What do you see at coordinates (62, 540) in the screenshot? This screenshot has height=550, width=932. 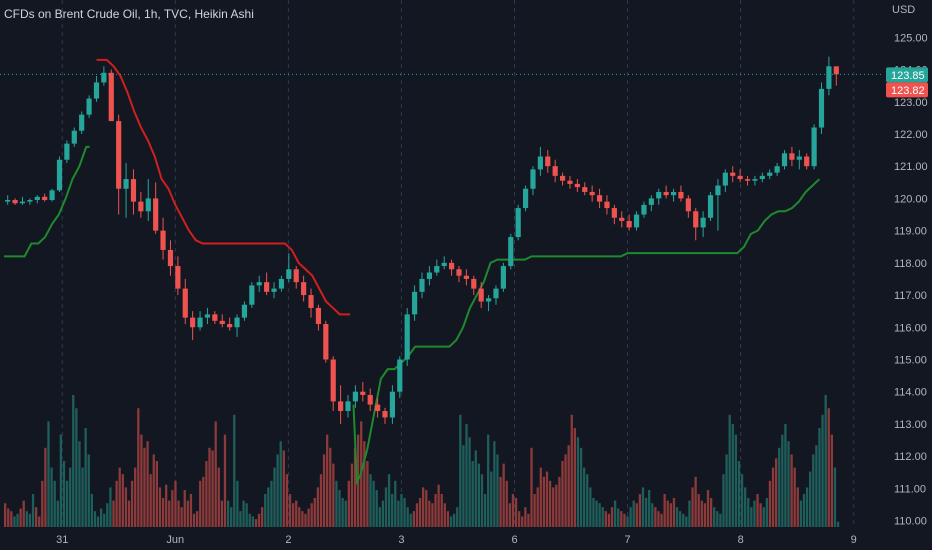 I see `time-tick-label: 31` at bounding box center [62, 540].